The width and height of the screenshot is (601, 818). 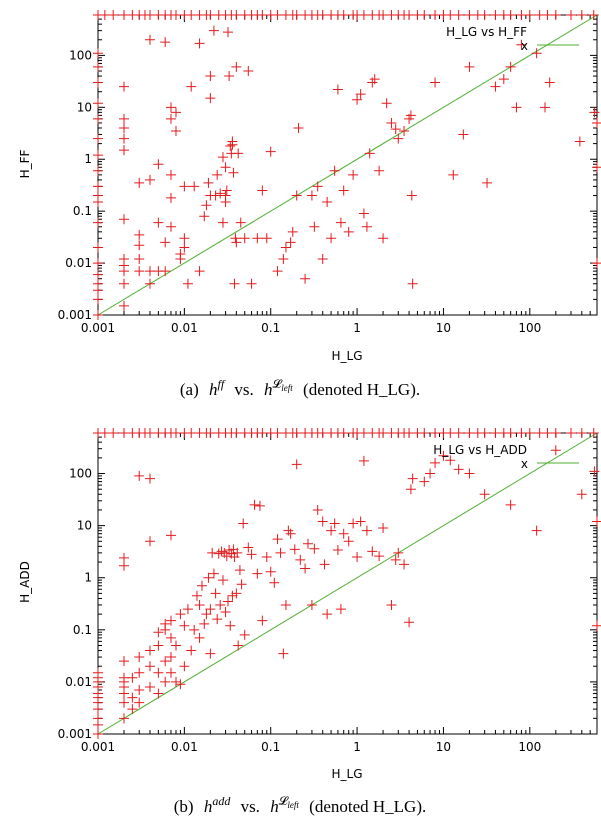 What do you see at coordinates (443, 747) in the screenshot?
I see `chart-b-x-tick-label: 10` at bounding box center [443, 747].